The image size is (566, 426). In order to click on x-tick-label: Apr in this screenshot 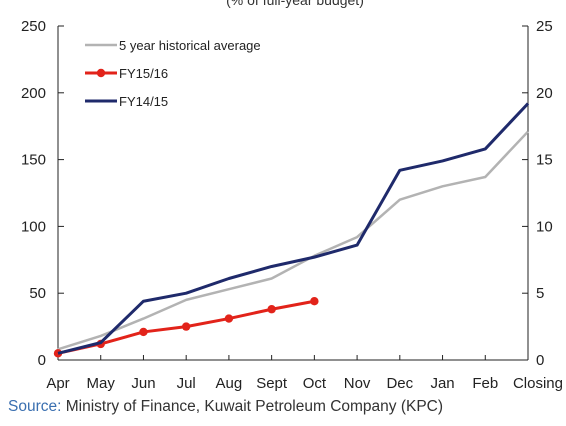, I will do `click(57, 383)`.